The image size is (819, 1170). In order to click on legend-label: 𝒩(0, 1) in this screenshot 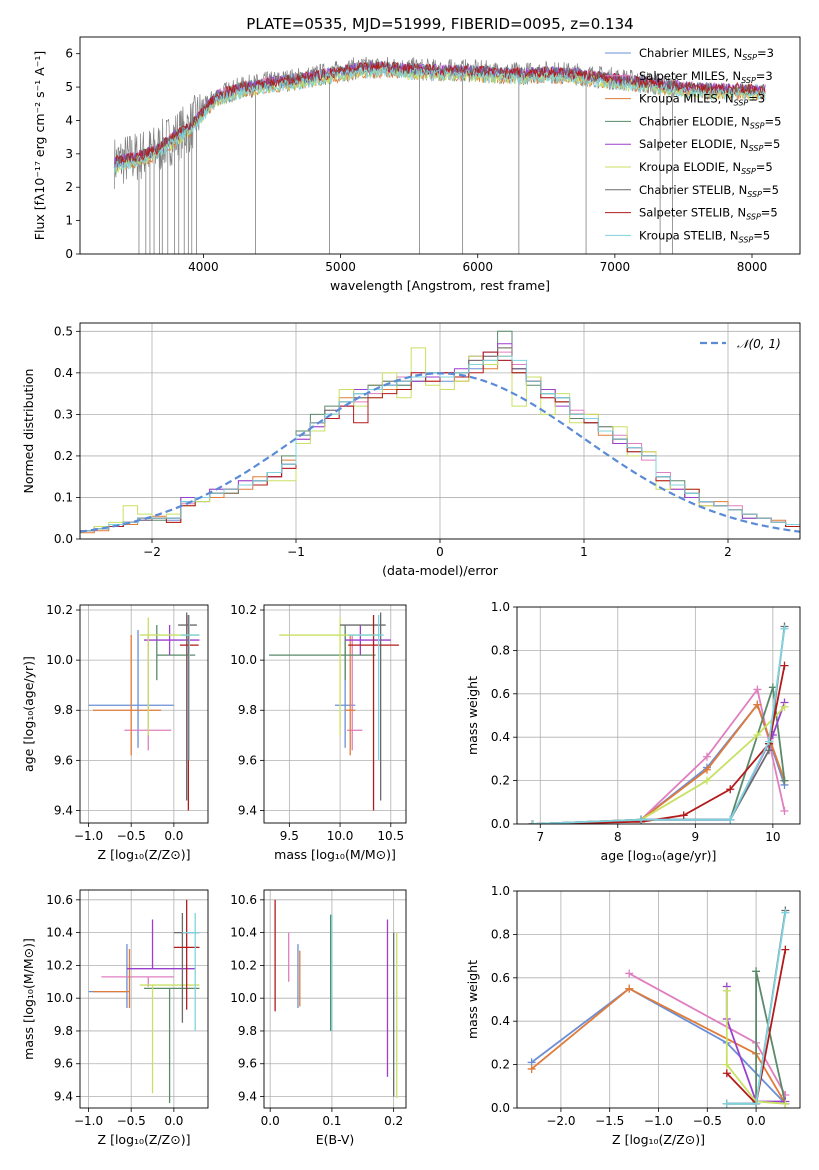, I will do `click(759, 344)`.